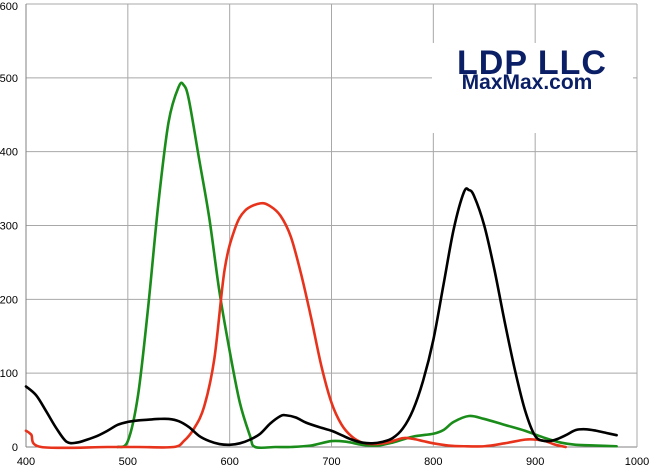  Describe the element at coordinates (637, 462) in the screenshot. I see `x-tick-label: 1000` at that location.